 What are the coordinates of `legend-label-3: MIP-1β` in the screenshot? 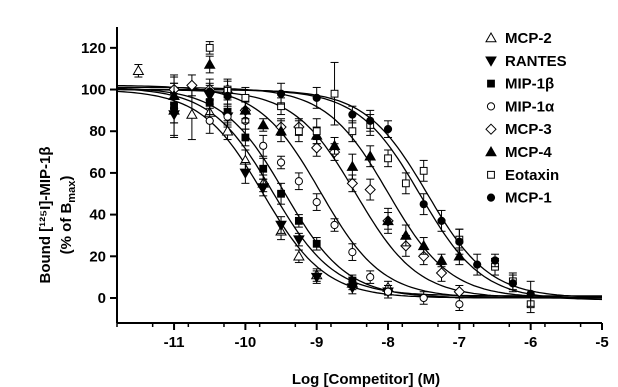 It's located at (529, 84).